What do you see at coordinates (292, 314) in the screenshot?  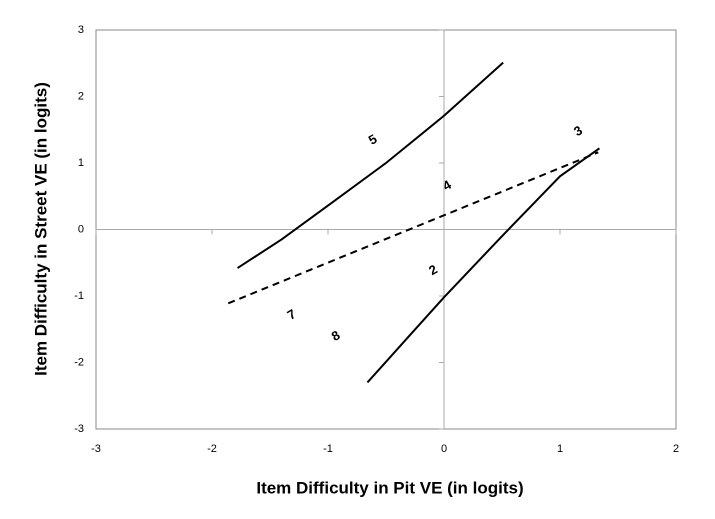 I see `point-label: 7` at bounding box center [292, 314].